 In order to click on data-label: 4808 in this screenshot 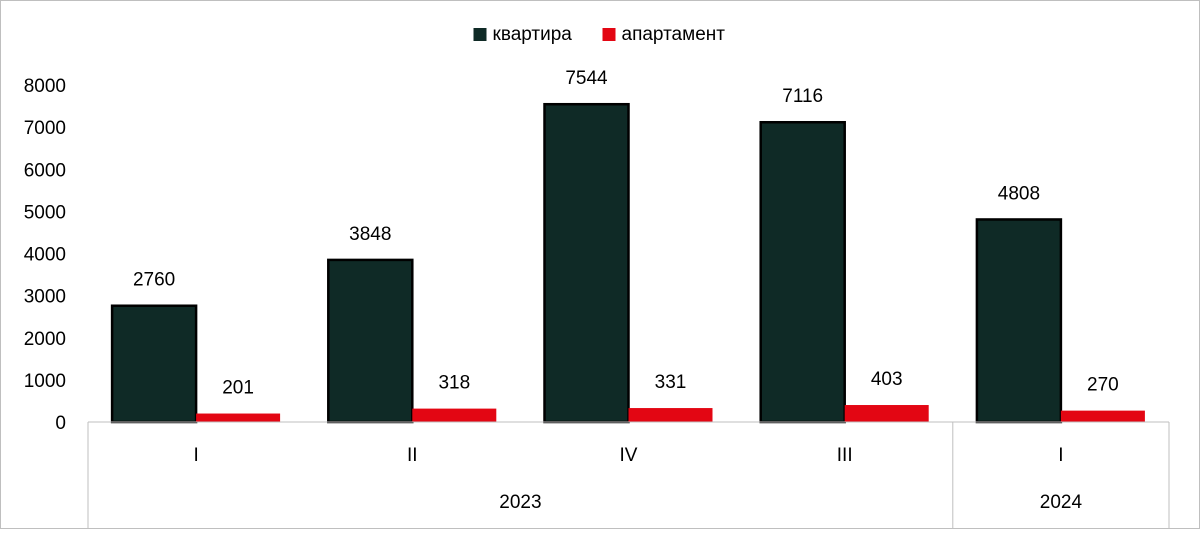, I will do `click(1019, 193)`.